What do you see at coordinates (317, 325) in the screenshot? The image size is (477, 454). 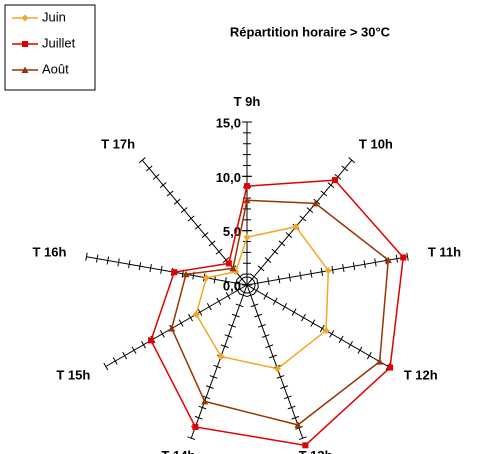 I see `radar-axis` at bounding box center [317, 325].